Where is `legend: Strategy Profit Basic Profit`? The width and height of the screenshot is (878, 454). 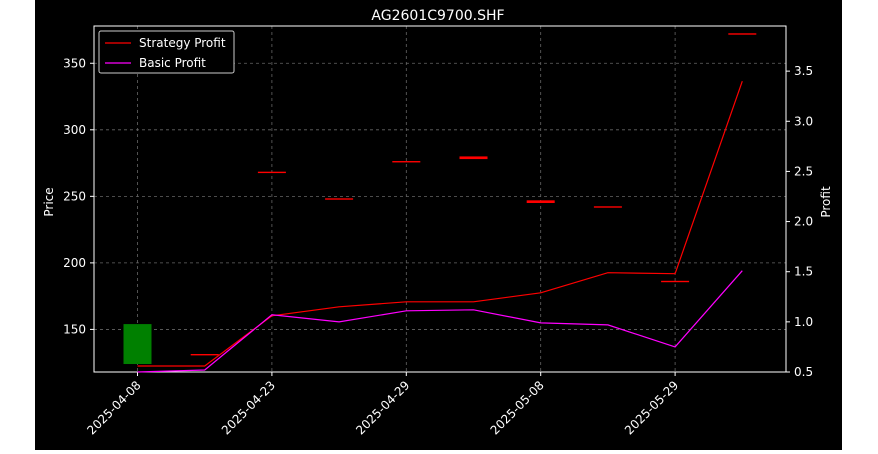 legend: Strategy Profit Basic Profit is located at coordinates (166, 52).